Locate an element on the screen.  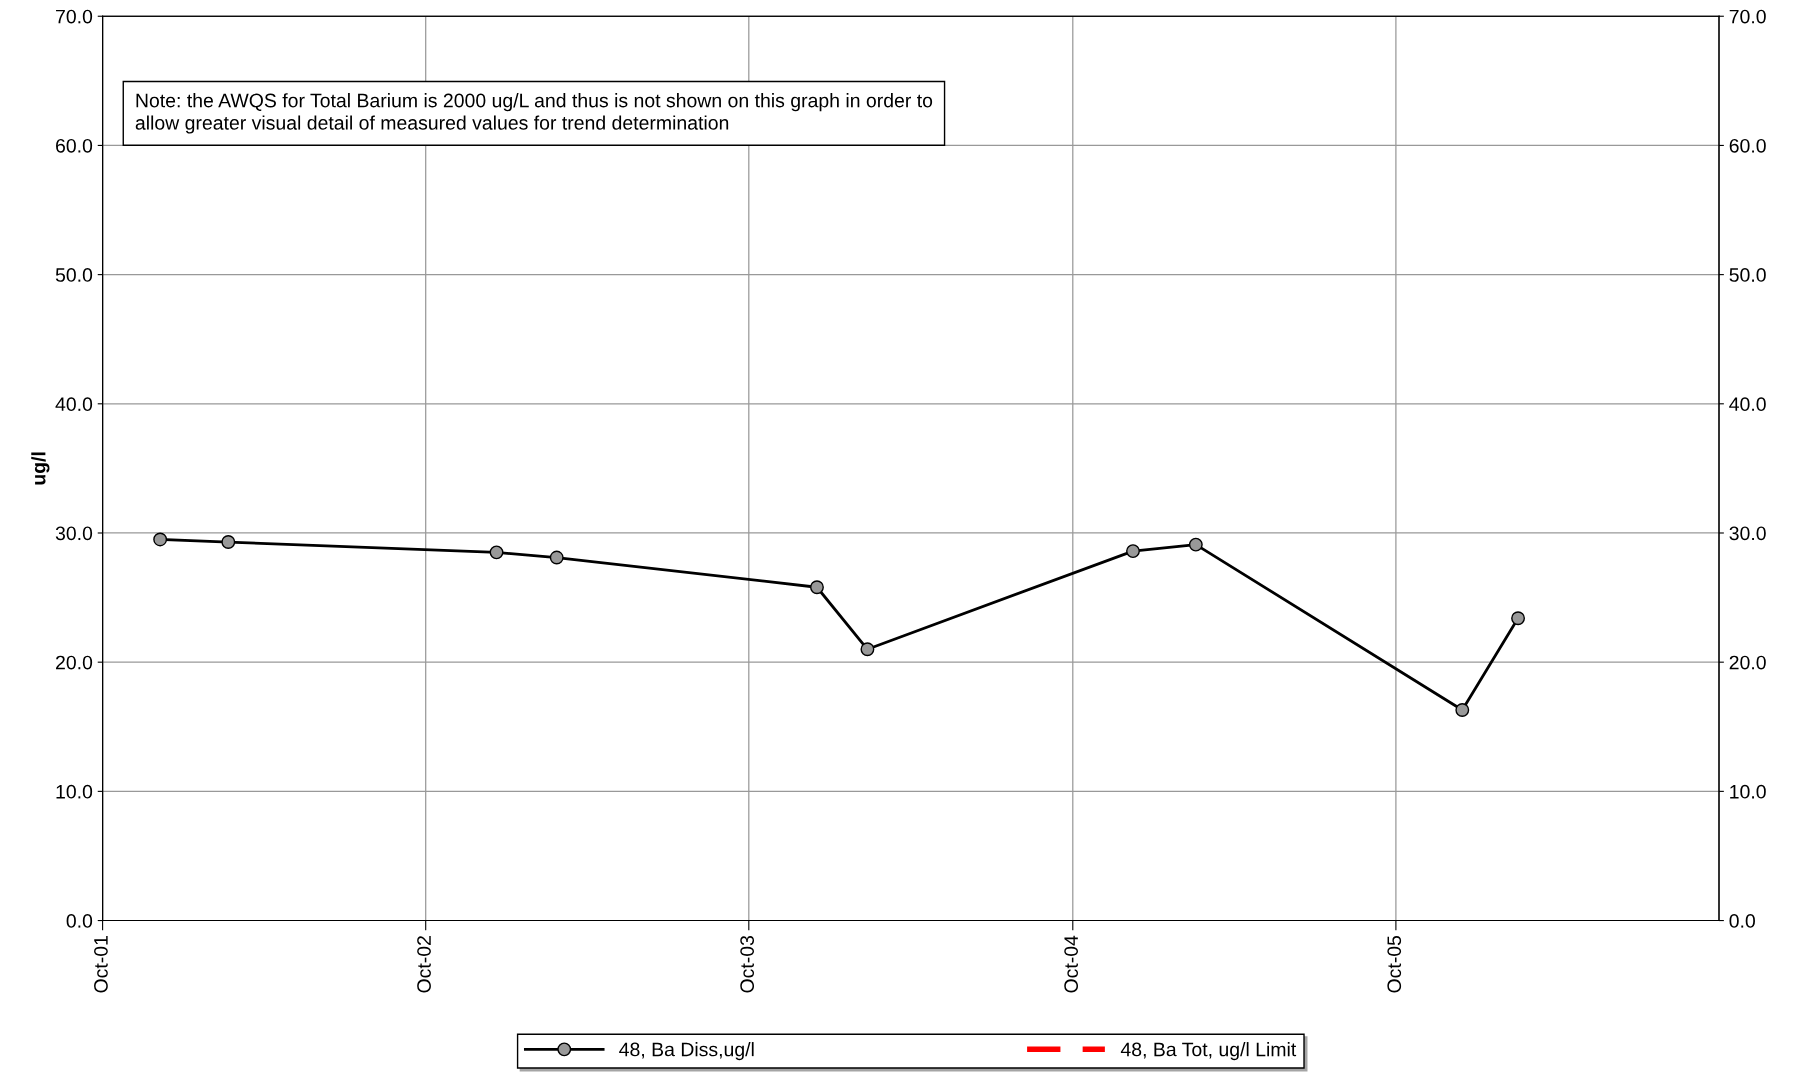
y-tick-label: 50.0 is located at coordinates (74, 275).